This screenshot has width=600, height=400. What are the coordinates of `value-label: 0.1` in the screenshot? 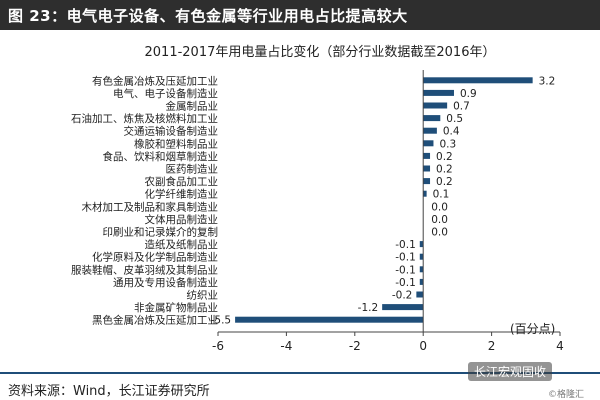 It's located at (441, 195).